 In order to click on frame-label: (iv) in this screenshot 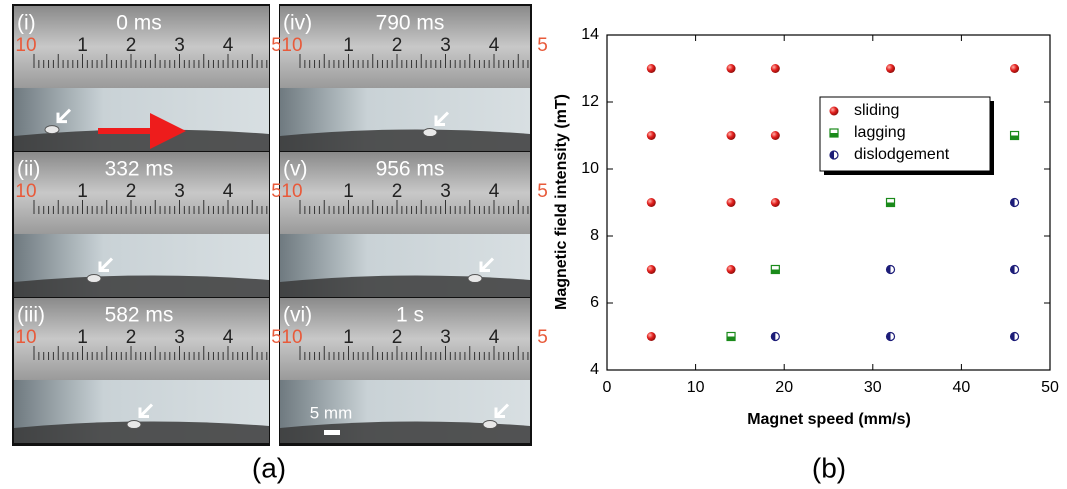, I will do `click(297, 23)`.